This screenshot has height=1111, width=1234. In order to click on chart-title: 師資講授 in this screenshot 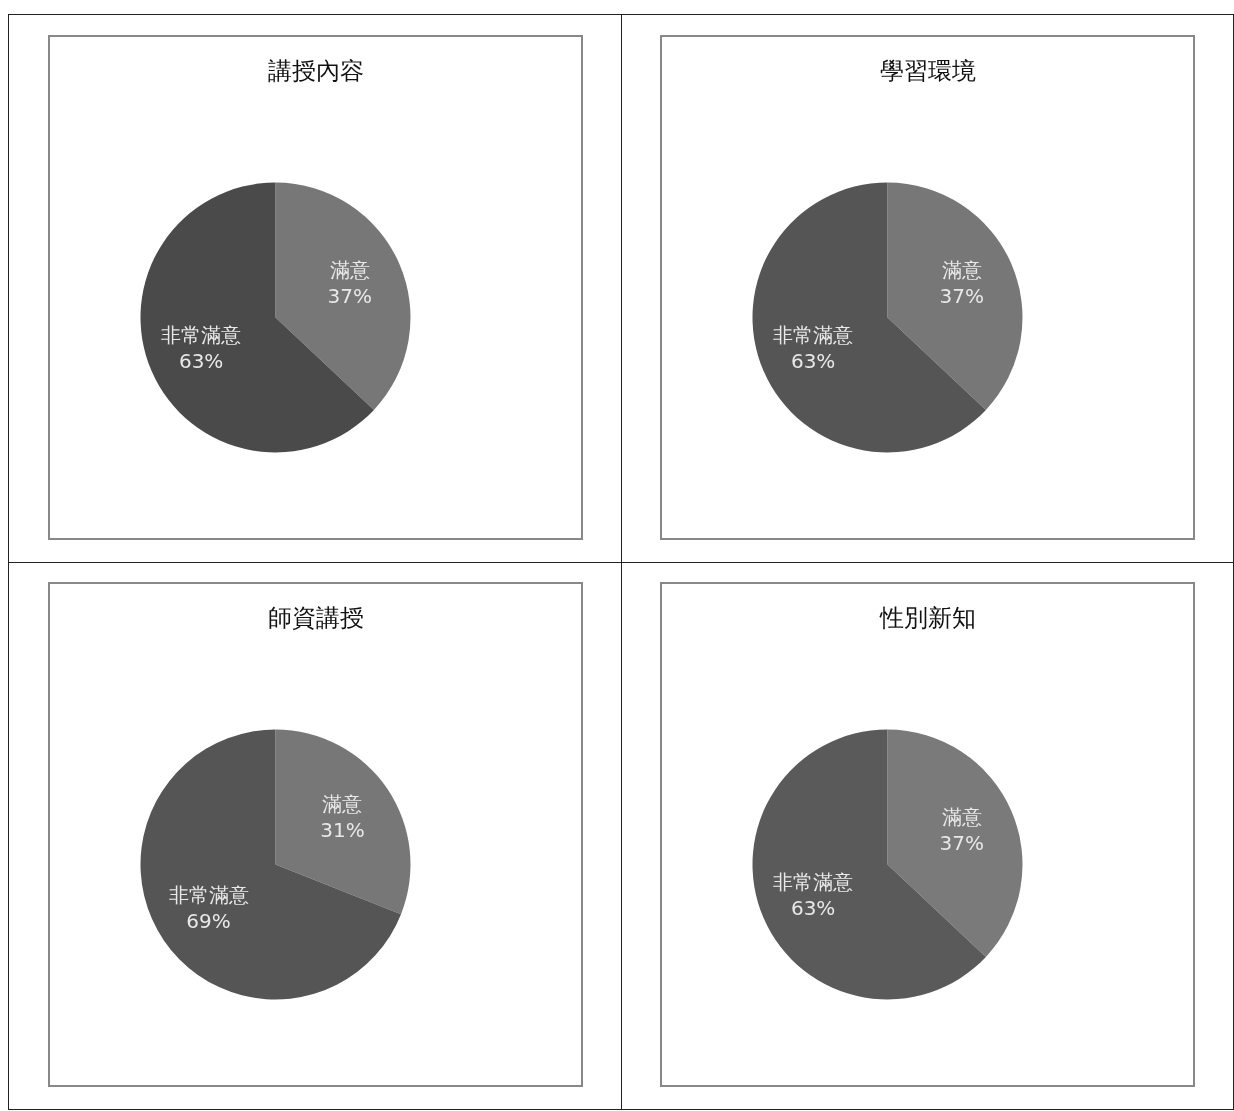, I will do `click(315, 618)`.